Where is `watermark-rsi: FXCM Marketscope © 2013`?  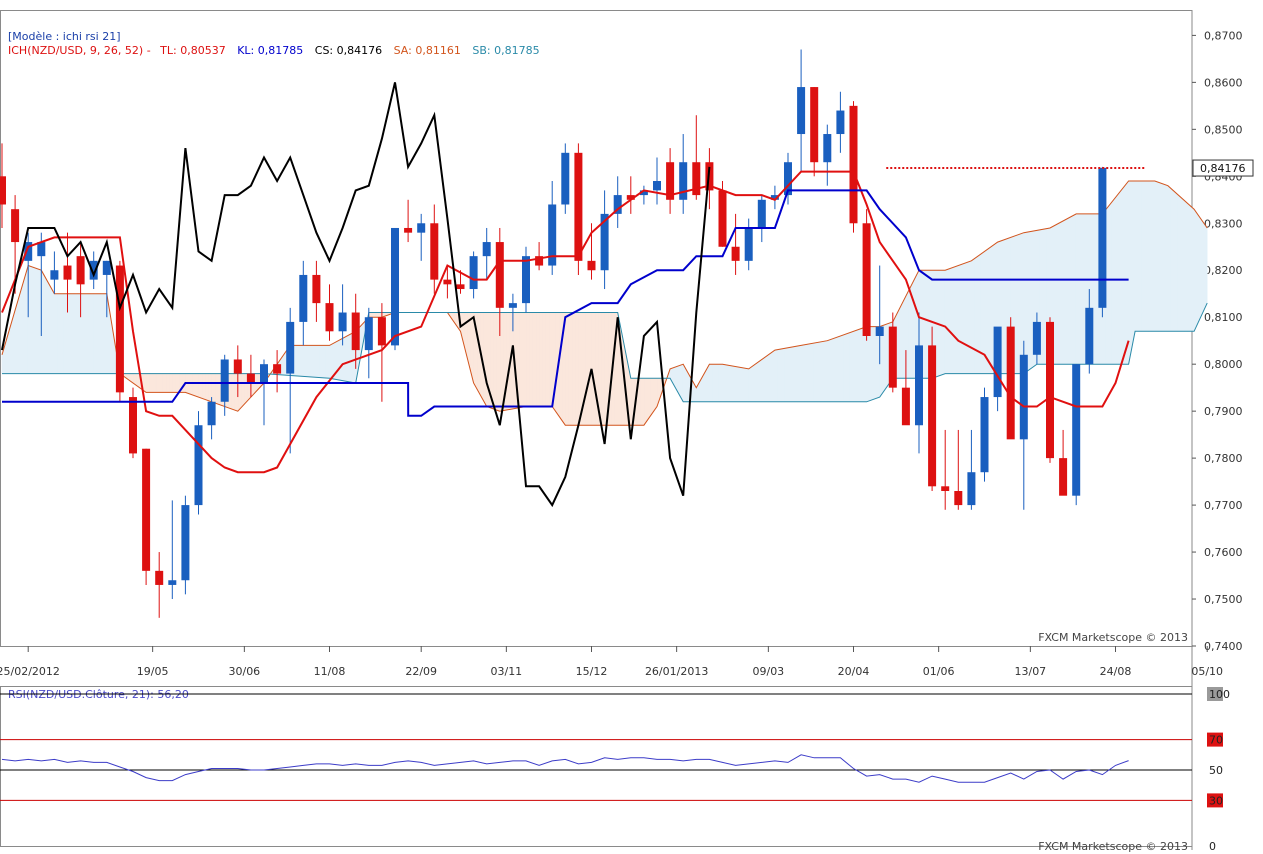
watermark-rsi: FXCM Marketscope © 2013 is located at coordinates (1113, 846).